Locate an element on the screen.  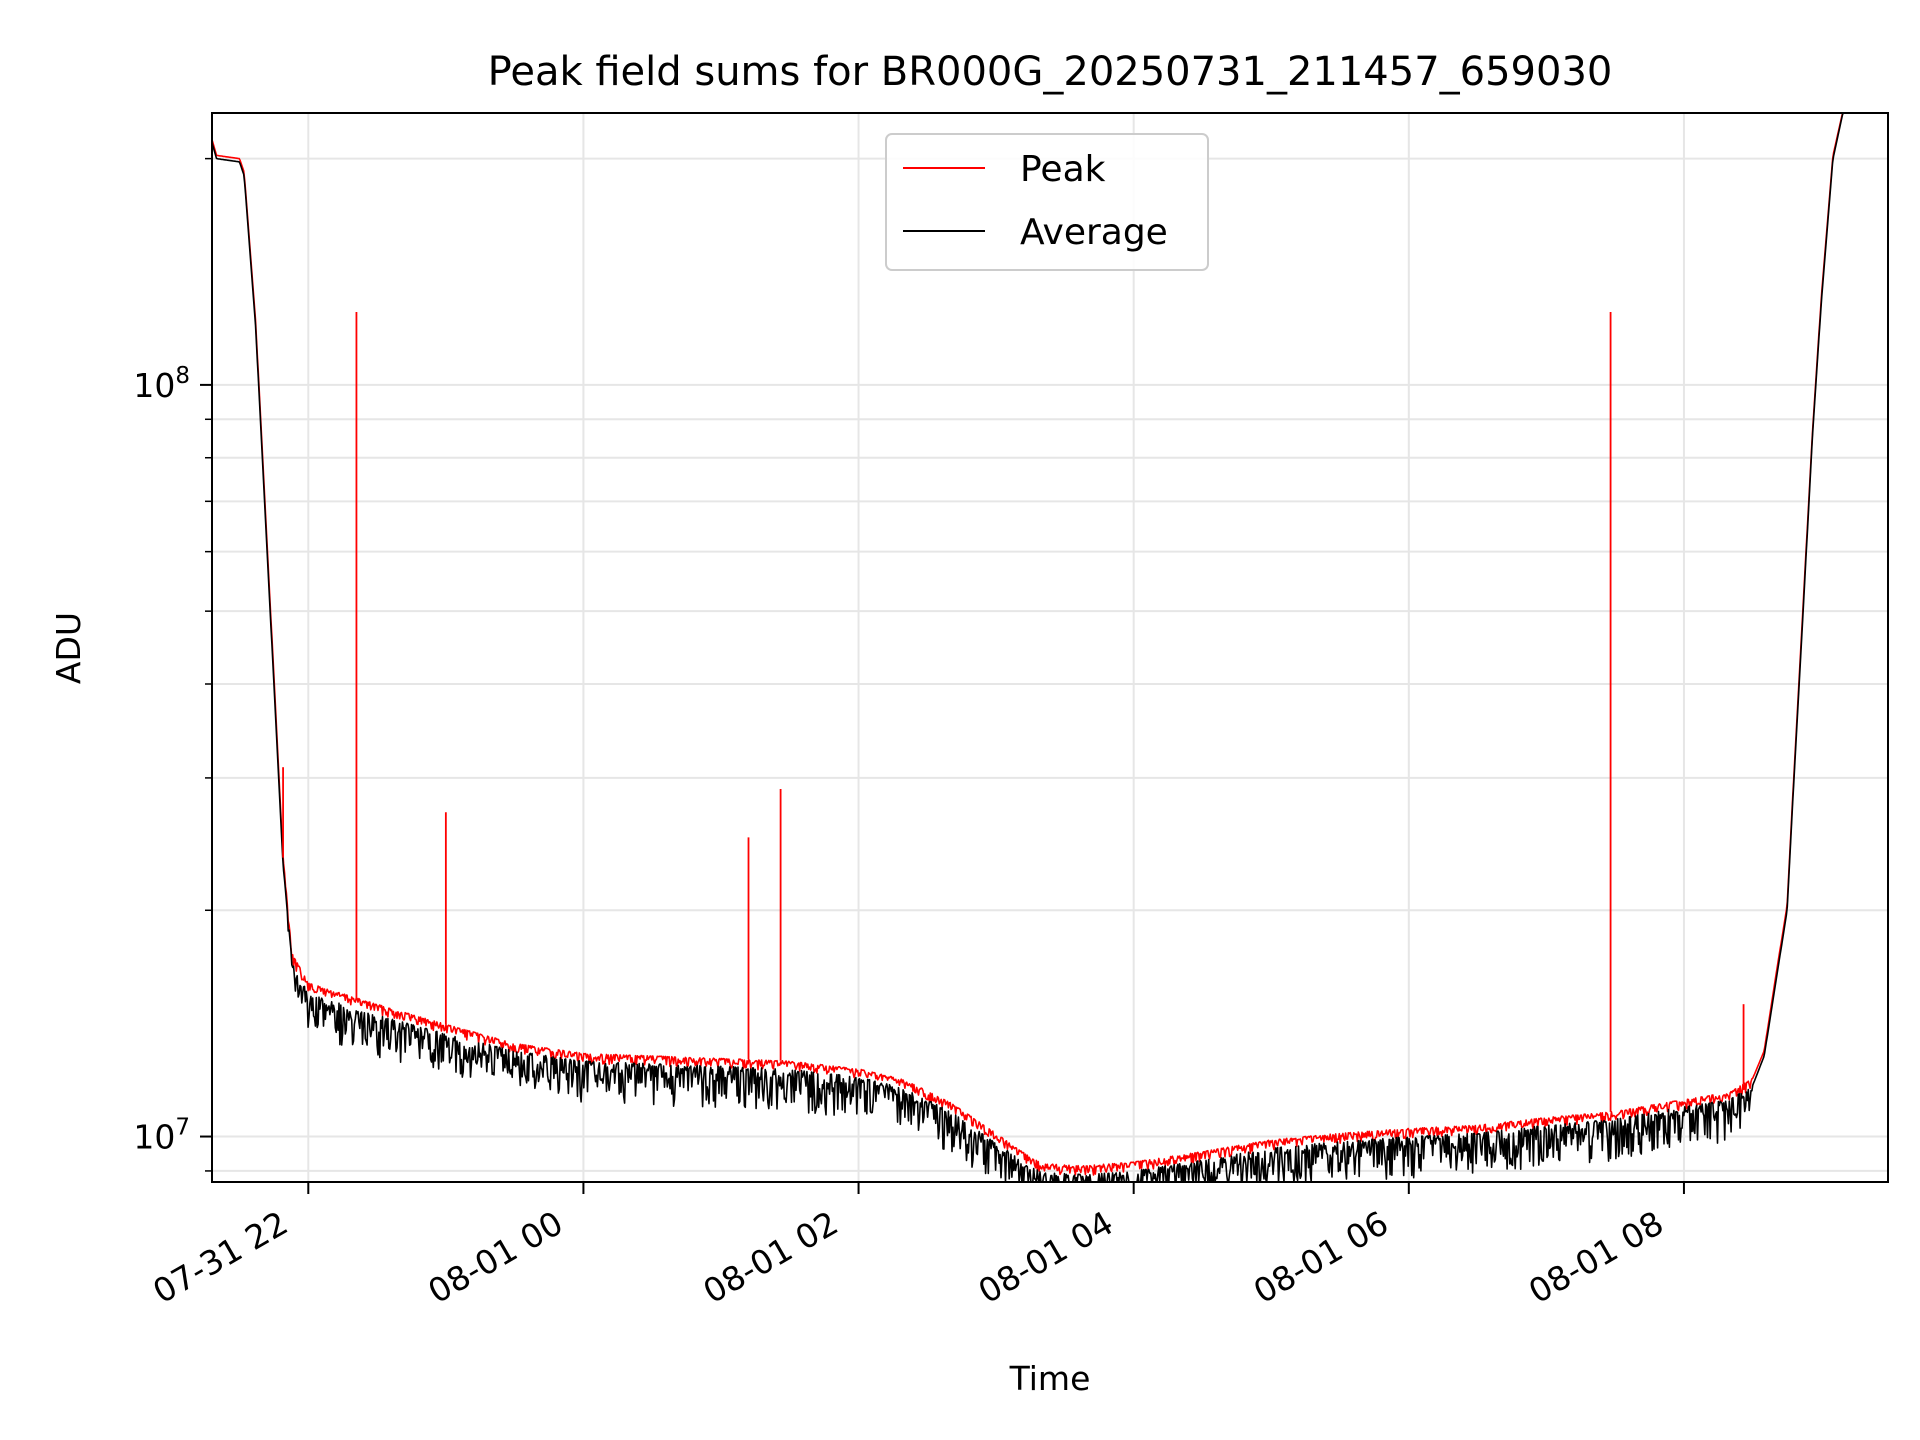
y-tick-exponent: 8 is located at coordinates (182, 376).